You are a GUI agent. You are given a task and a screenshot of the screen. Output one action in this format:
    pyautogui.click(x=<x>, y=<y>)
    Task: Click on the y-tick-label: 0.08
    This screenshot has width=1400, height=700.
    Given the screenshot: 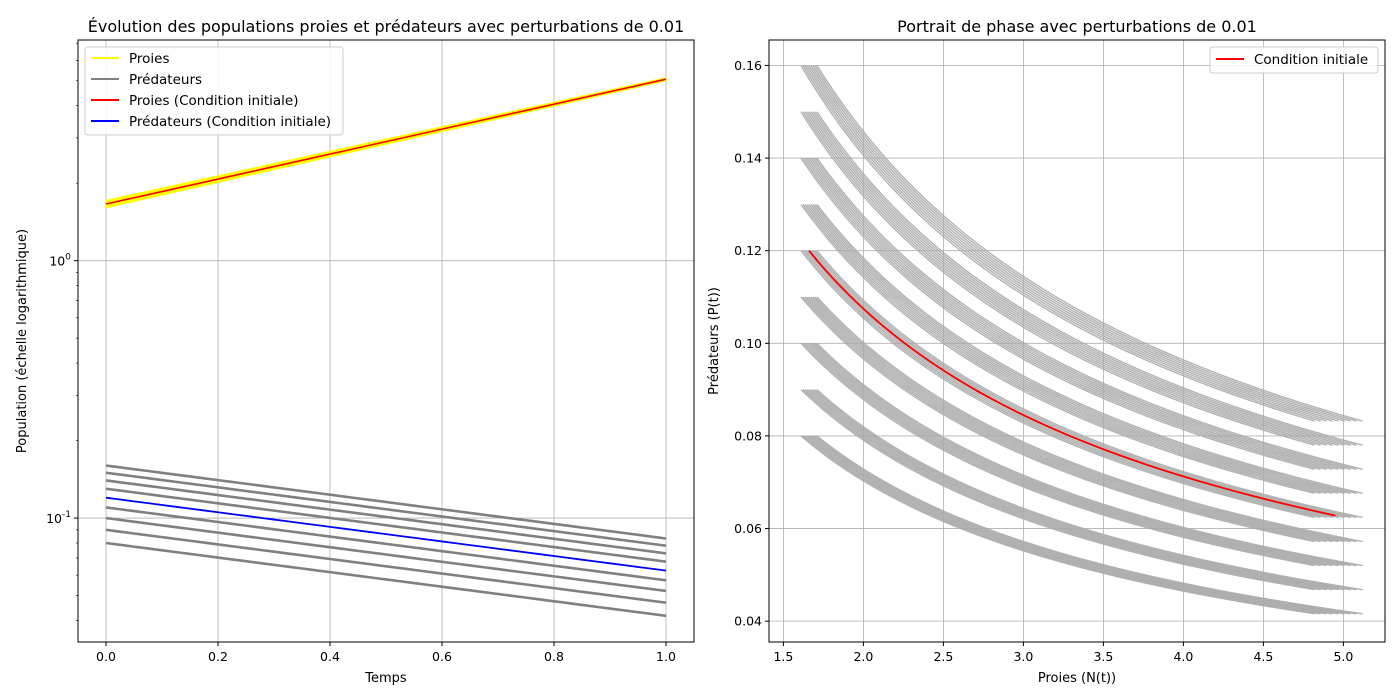 What is the action you would take?
    pyautogui.click(x=748, y=435)
    